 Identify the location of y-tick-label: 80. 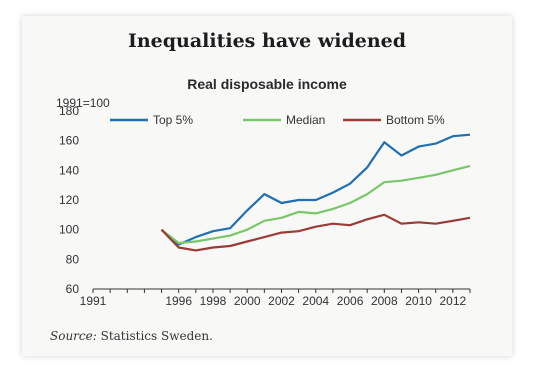
(73, 259).